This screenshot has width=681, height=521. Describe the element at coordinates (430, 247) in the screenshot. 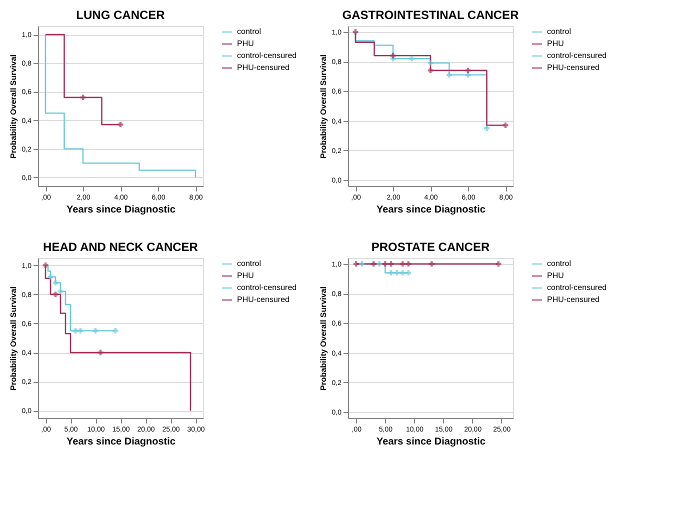

I see `chart-title: PROSTATE CANCER` at that location.